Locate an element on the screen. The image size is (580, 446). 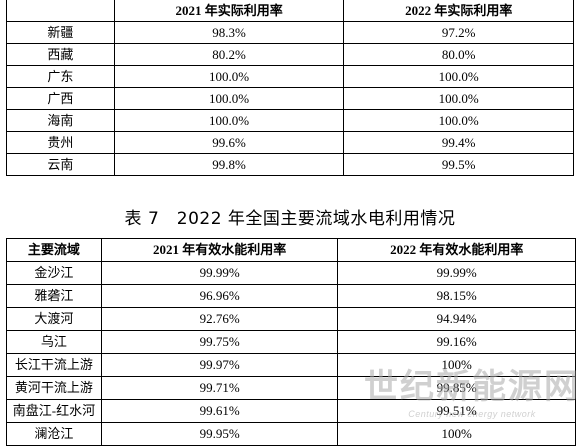
header-cell is located at coordinates (60, 11).